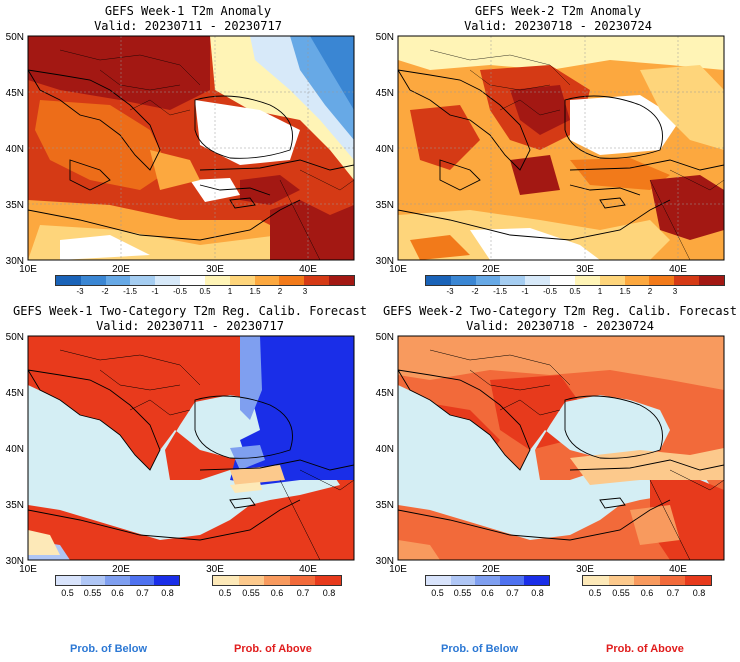  Describe the element at coordinates (105, 291) in the screenshot. I see `colorbar-tick-label: -2` at that location.